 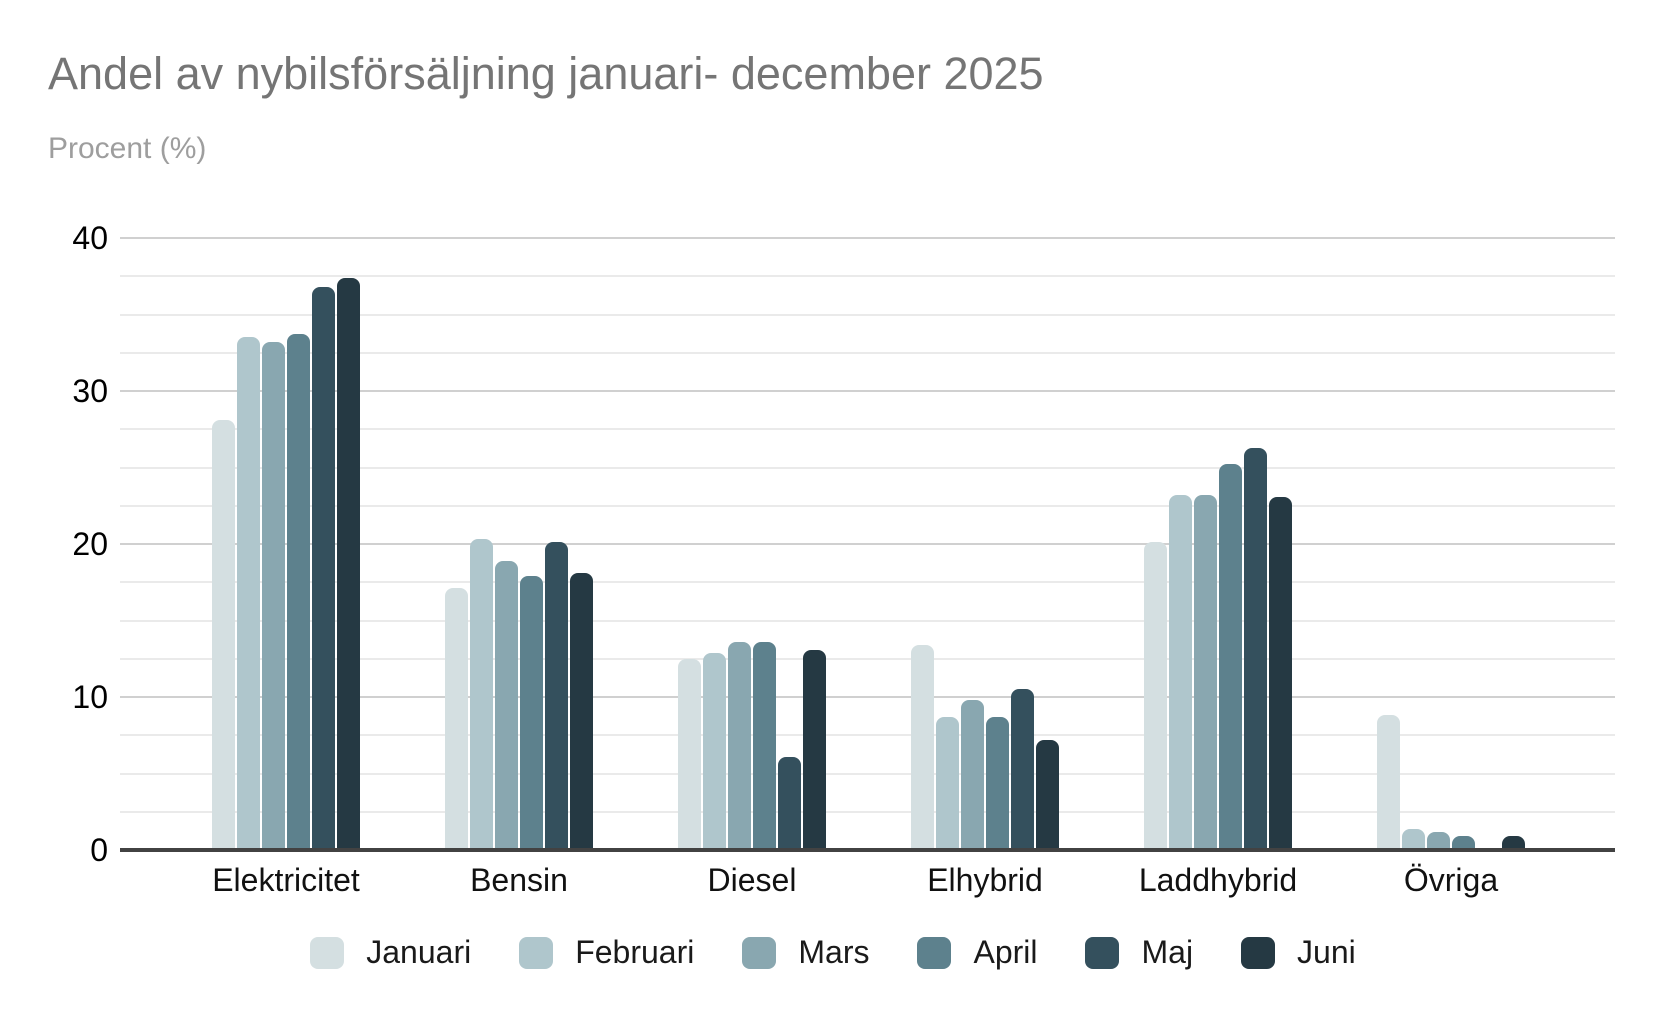 I want to click on legend-swatch-maj, so click(x=1102, y=952).